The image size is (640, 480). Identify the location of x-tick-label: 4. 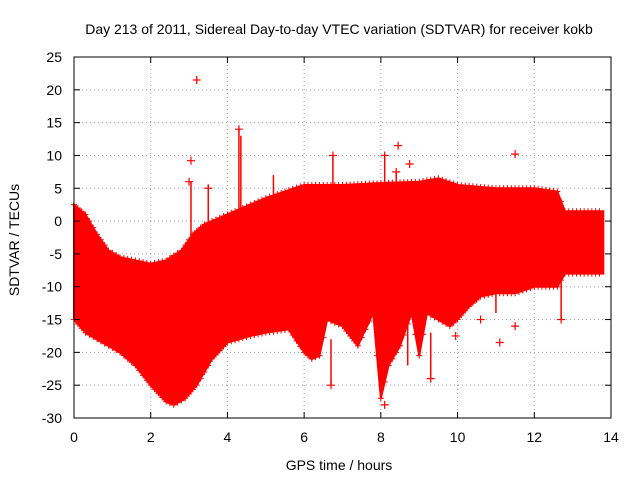
(228, 437).